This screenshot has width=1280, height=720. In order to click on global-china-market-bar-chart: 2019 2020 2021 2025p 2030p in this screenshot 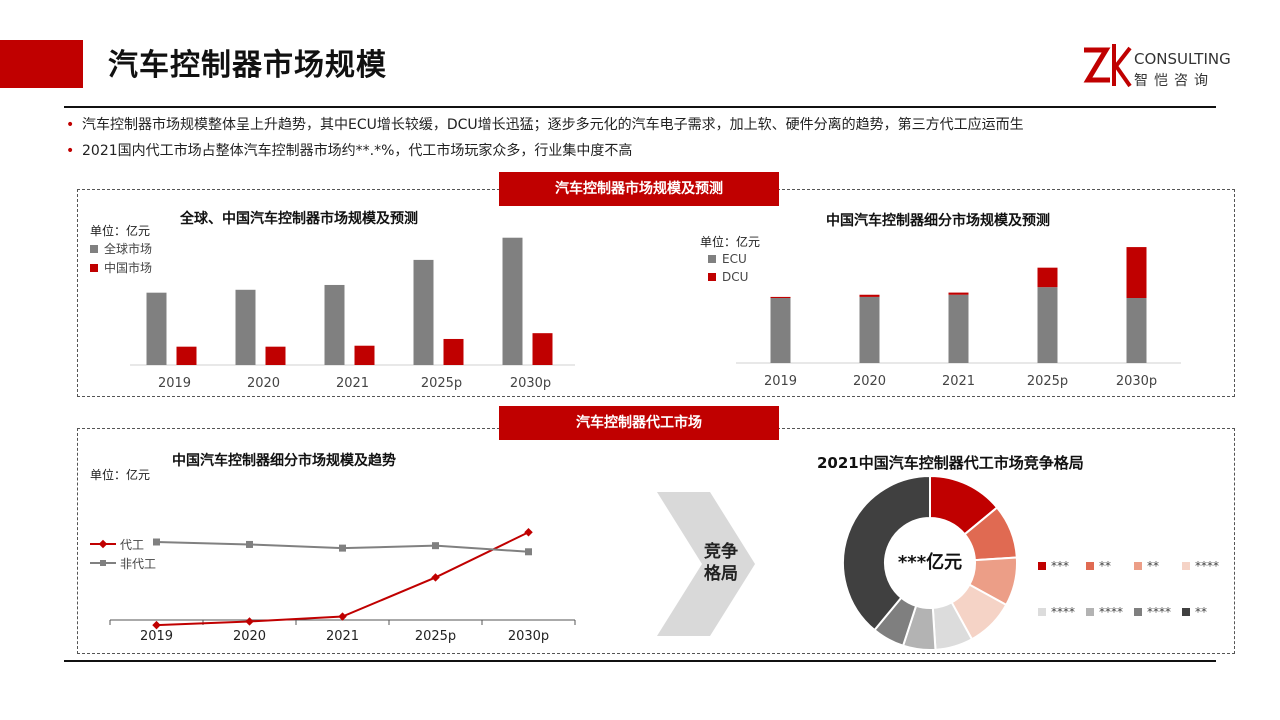, I will do `click(352, 314)`.